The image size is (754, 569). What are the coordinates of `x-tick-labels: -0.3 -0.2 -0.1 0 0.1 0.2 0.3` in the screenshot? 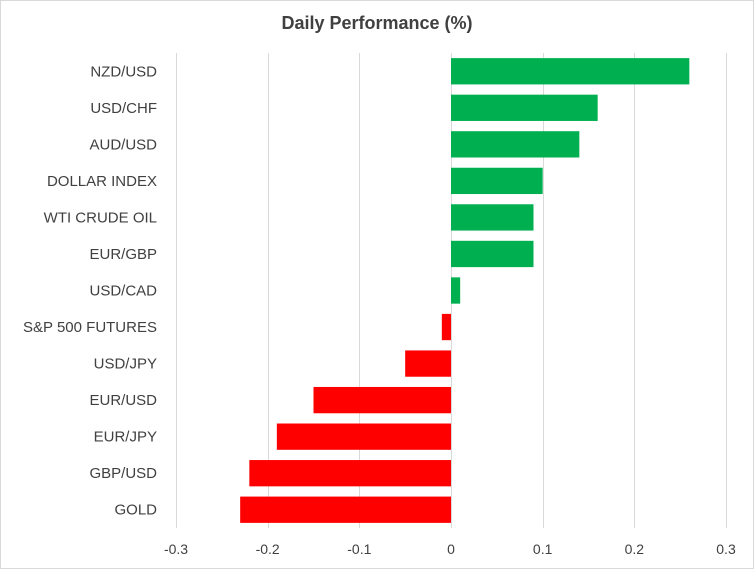 It's located at (450, 549).